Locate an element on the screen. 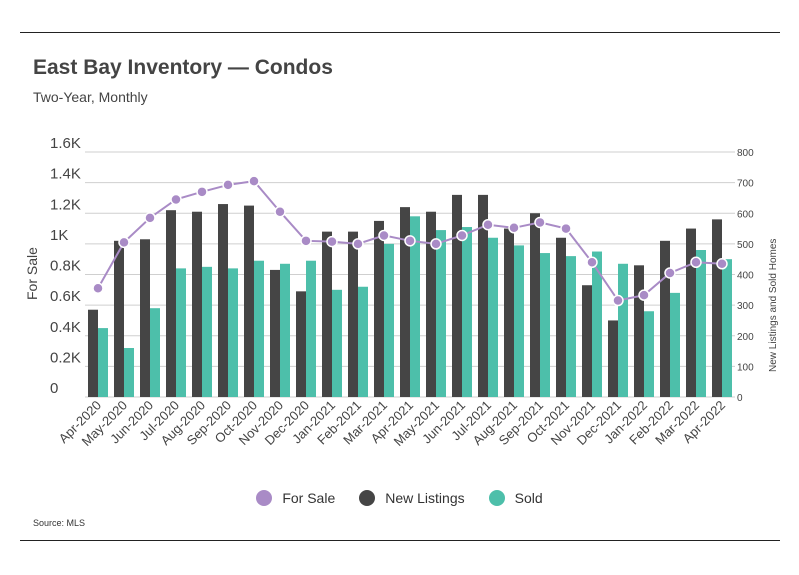 This screenshot has width=799, height=575. legend-item-new-listings: New Listings is located at coordinates (412, 498).